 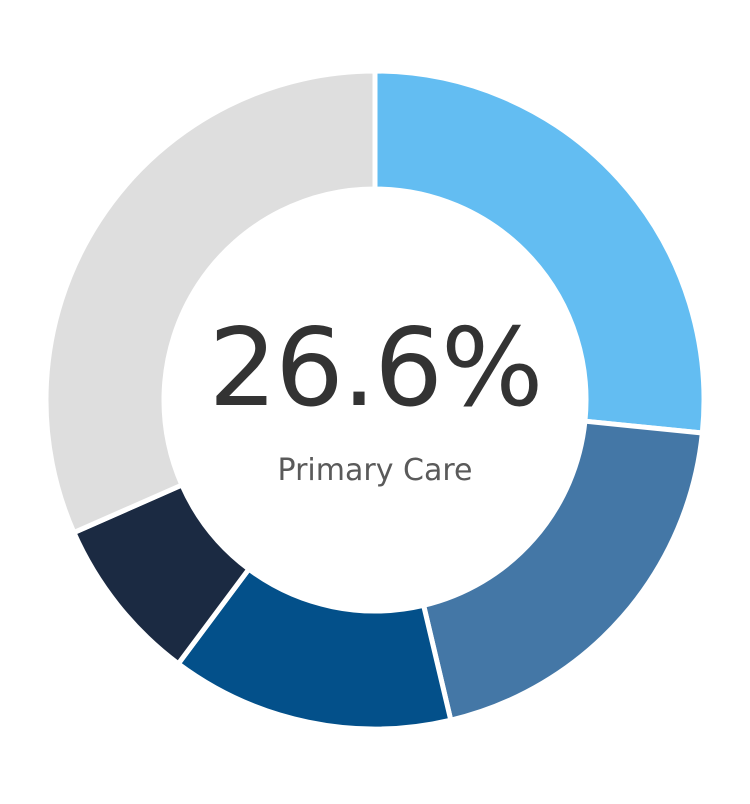 I want to click on center-value: 26.6%, so click(x=375, y=368).